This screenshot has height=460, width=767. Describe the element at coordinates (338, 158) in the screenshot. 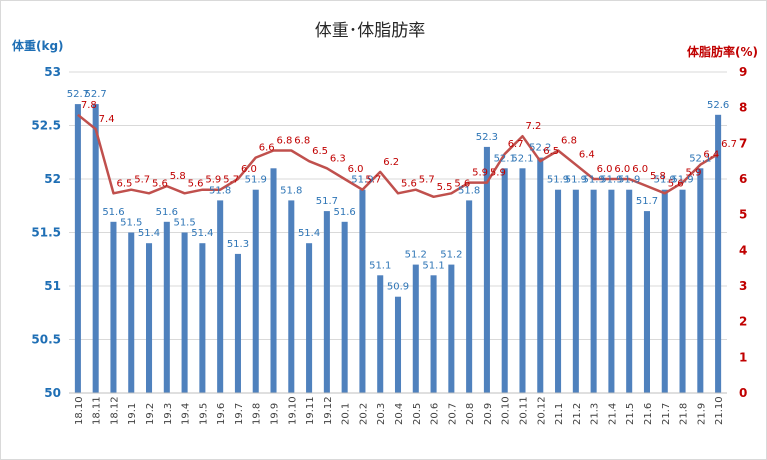

I see `line-data-label: 6.3` at that location.